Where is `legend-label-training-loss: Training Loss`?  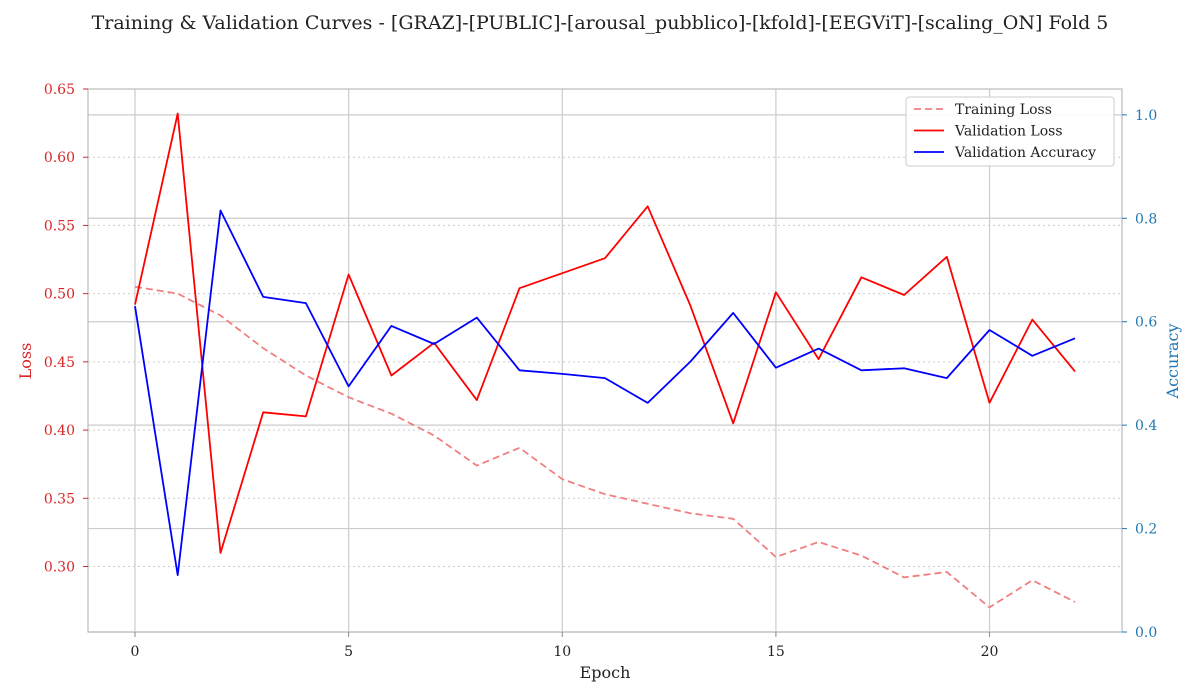 legend-label-training-loss: Training Loss is located at coordinates (1003, 110).